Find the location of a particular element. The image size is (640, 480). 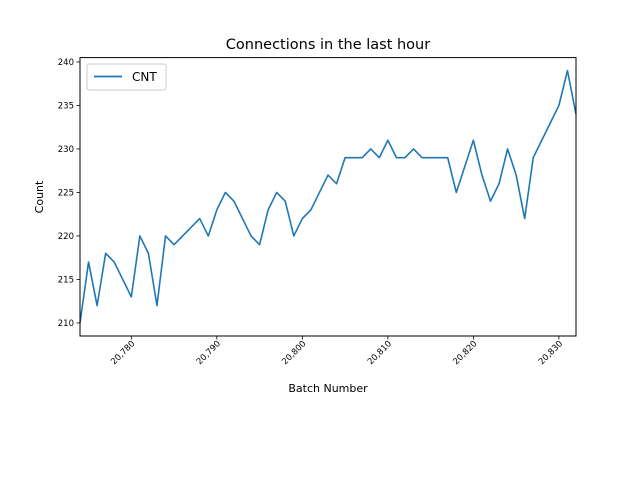

y-axis-ticks: 210 215 220 225 230 235 240 is located at coordinates (69, 193).